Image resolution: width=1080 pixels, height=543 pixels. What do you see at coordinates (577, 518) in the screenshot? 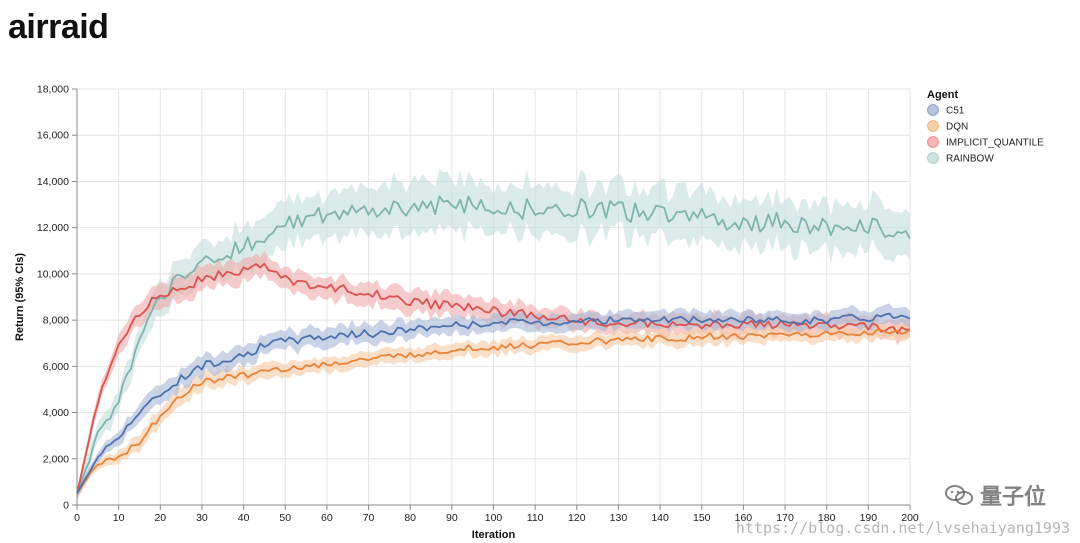
I see `x-tick-label: 120` at bounding box center [577, 518].